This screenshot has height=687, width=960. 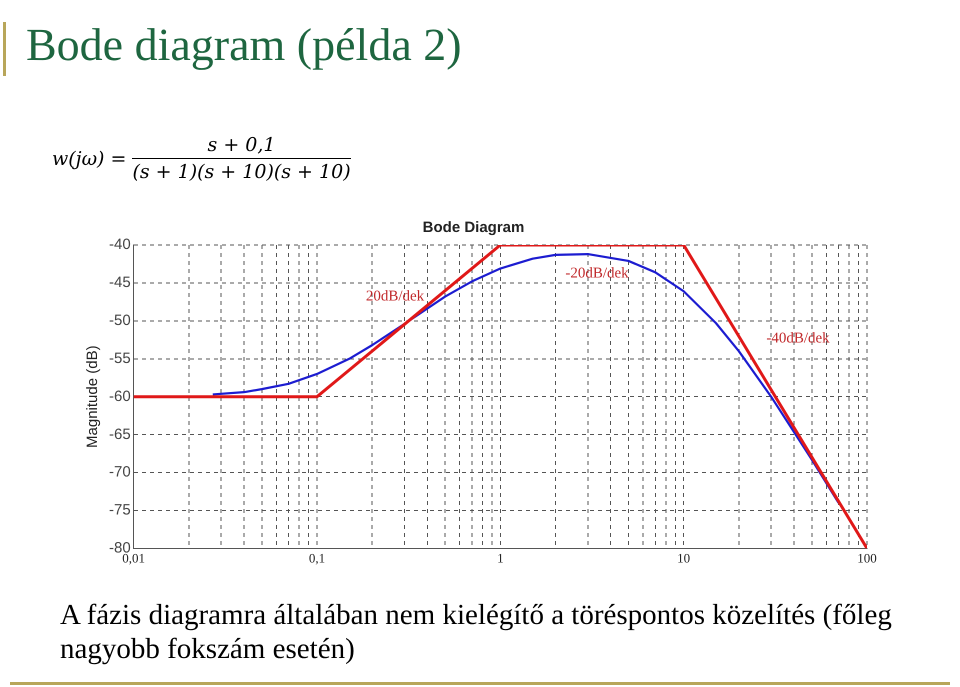 What do you see at coordinates (93, 396) in the screenshot?
I see `y-axis-title: Magnitude (dB)` at bounding box center [93, 396].